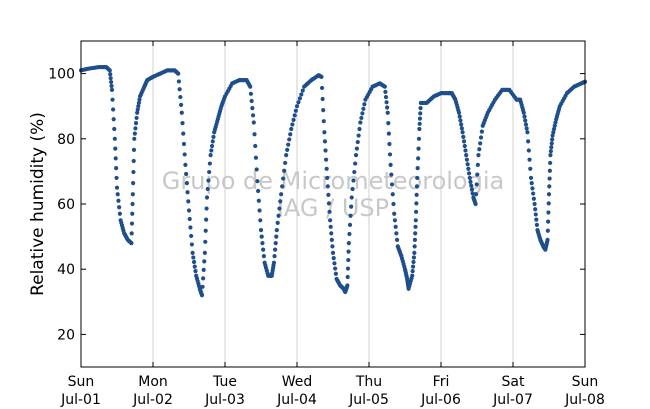 The width and height of the screenshot is (650, 409). What do you see at coordinates (333, 208) in the screenshot?
I see `watermark-line-2: IAG / USP` at bounding box center [333, 208].